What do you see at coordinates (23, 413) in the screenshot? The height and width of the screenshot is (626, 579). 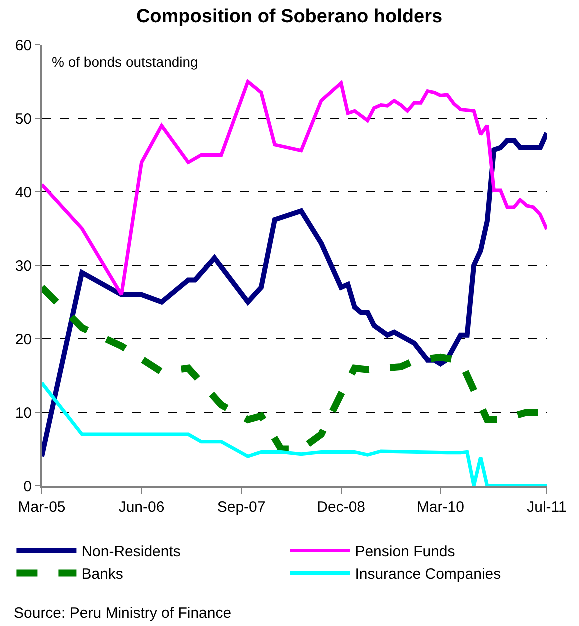 I see `y-tick-label: 10` at bounding box center [23, 413].